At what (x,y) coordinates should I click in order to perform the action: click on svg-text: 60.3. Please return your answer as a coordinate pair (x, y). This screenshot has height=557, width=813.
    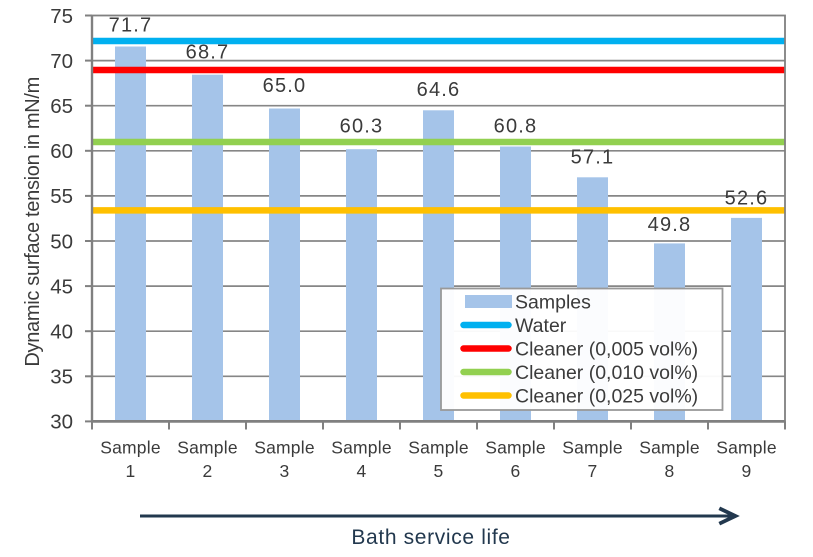
    Looking at the image, I should click on (362, 127).